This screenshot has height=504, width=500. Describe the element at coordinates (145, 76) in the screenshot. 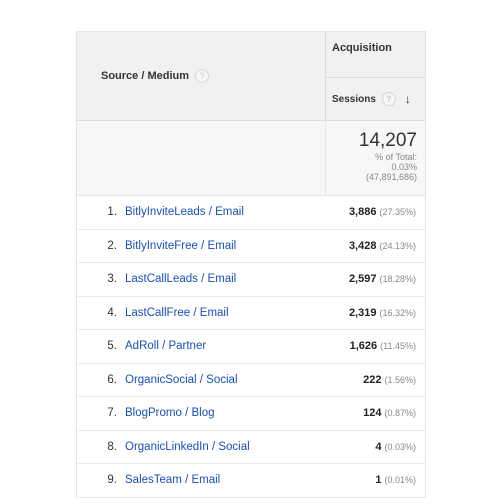

I see `source-medium-label: Source / Medium` at that location.